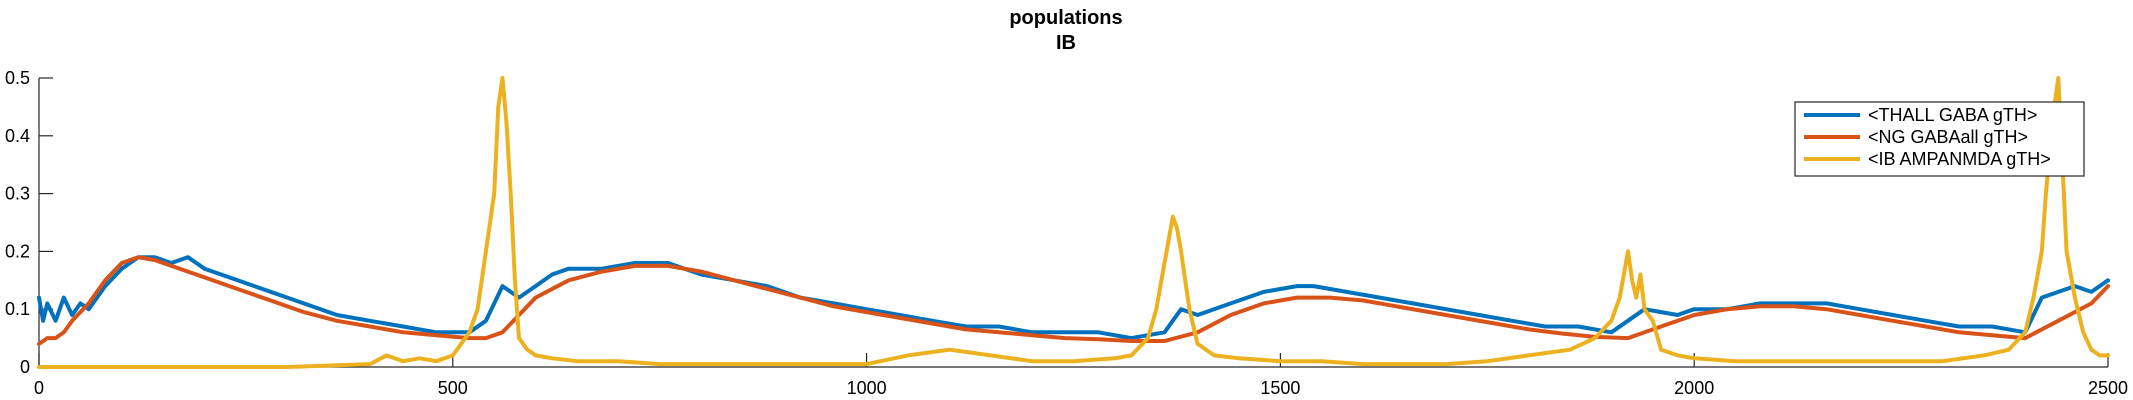 The height and width of the screenshot is (400, 2133). Describe the element at coordinates (17, 309) in the screenshot. I see `y-tick-label: 0.1` at that location.